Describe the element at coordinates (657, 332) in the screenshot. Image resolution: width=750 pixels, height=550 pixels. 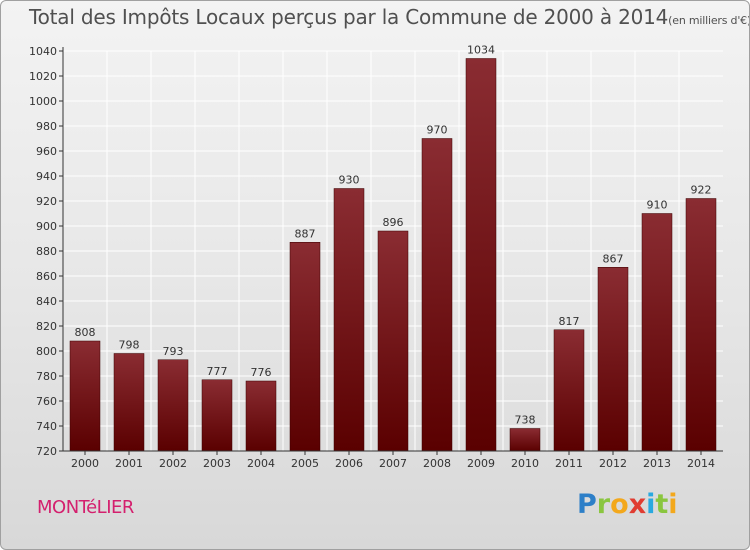
I see `bar-2013` at that location.